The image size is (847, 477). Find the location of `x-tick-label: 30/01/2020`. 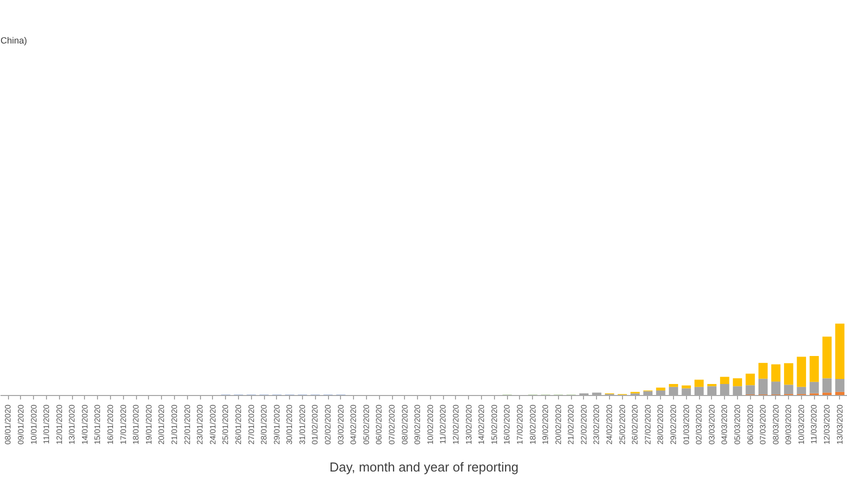

x-tick-label: 30/01/2020 is located at coordinates (289, 424).